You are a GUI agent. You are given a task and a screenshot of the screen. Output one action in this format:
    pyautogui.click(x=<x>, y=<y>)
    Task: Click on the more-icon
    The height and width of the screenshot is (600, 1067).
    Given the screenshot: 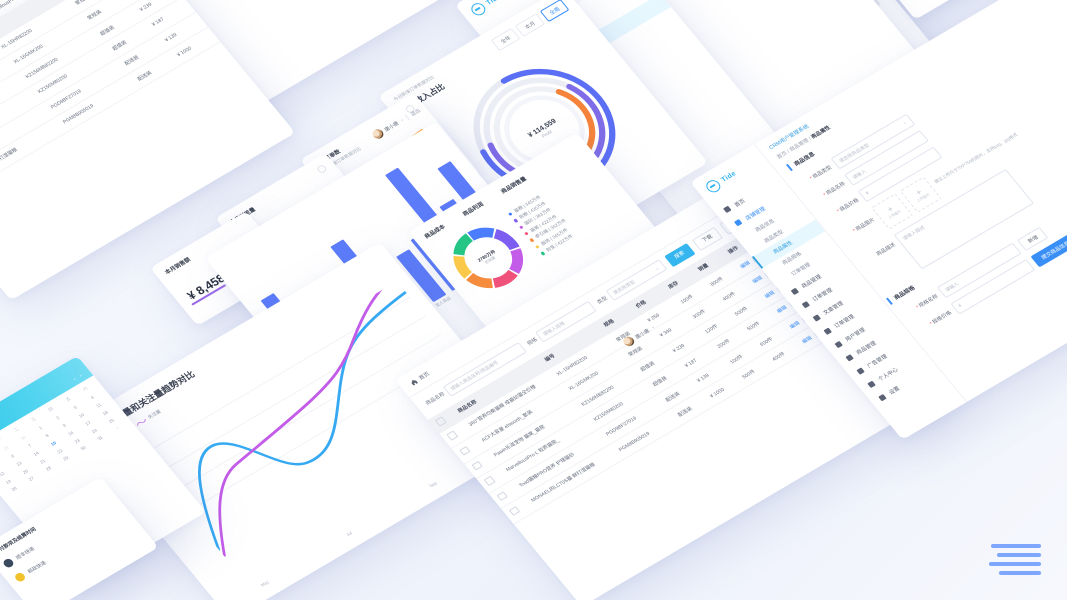 What is the action you would take?
    pyautogui.click(x=321, y=169)
    